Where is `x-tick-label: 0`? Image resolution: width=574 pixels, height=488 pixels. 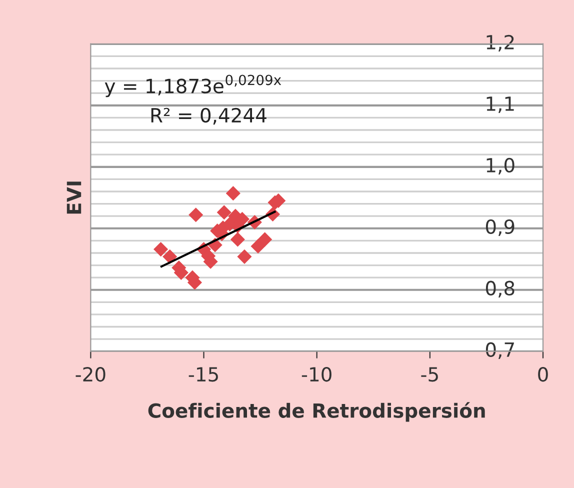 x-tick-label: 0 is located at coordinates (543, 374).